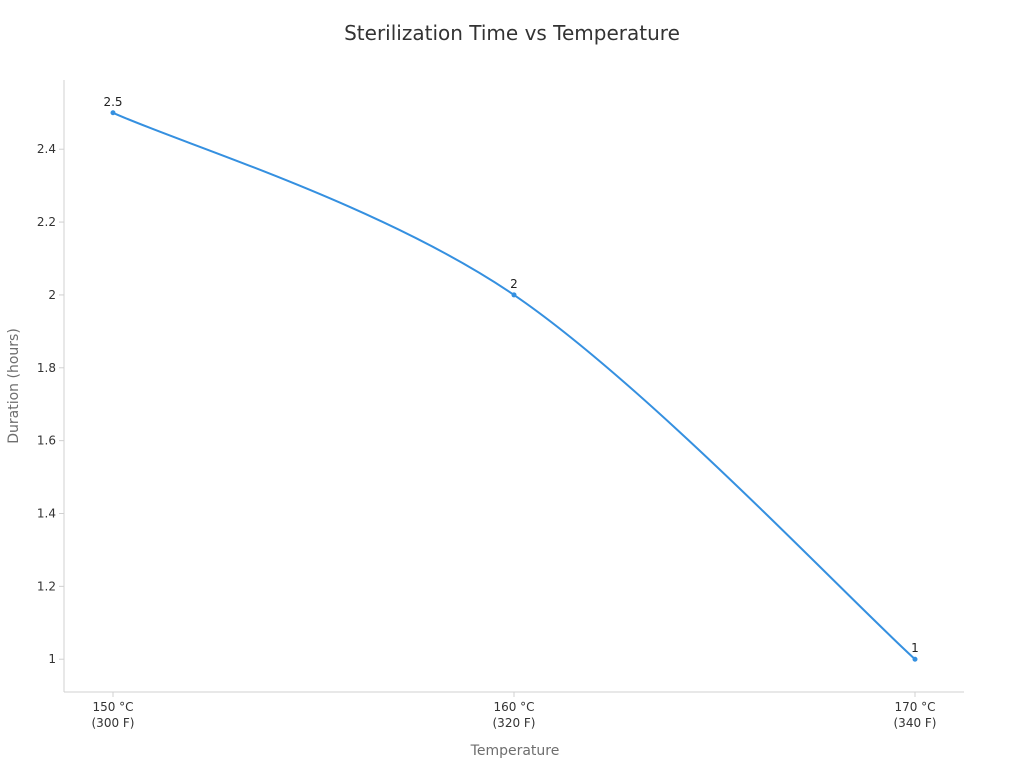 The image size is (1024, 768). I want to click on data-label: 1, so click(915, 648).